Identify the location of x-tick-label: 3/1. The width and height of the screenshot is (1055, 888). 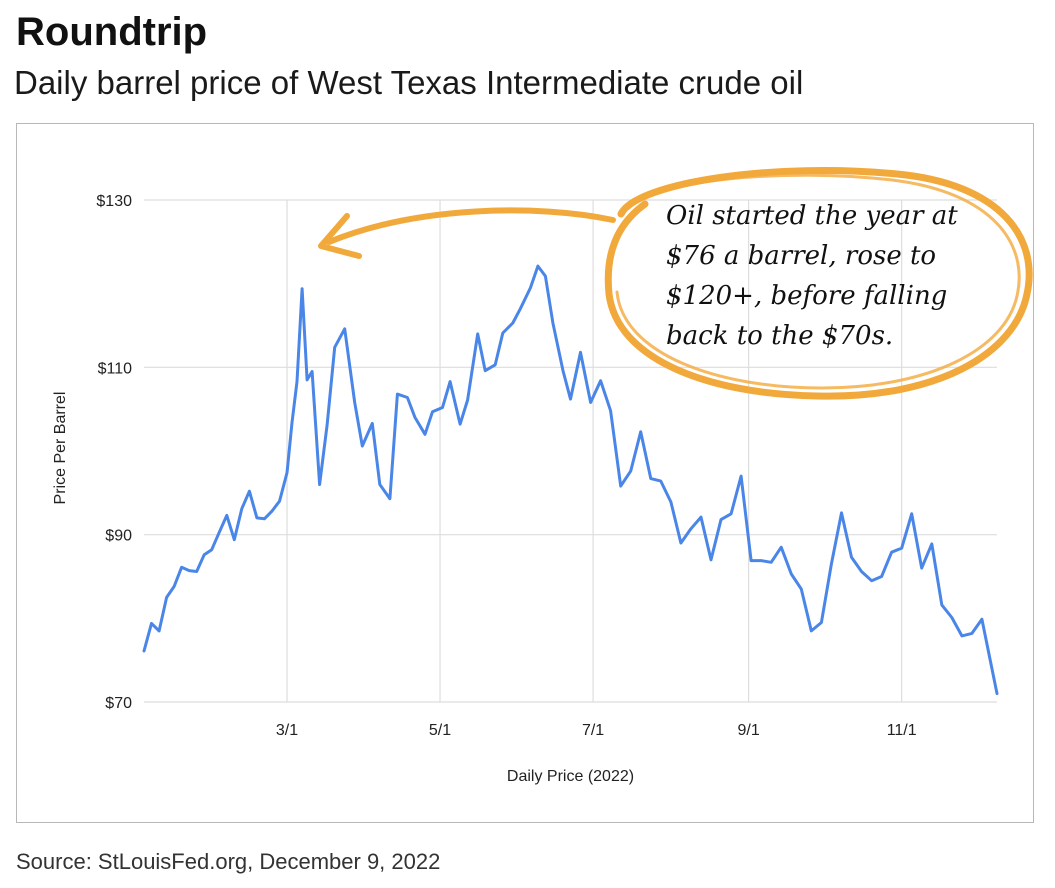
(287, 730).